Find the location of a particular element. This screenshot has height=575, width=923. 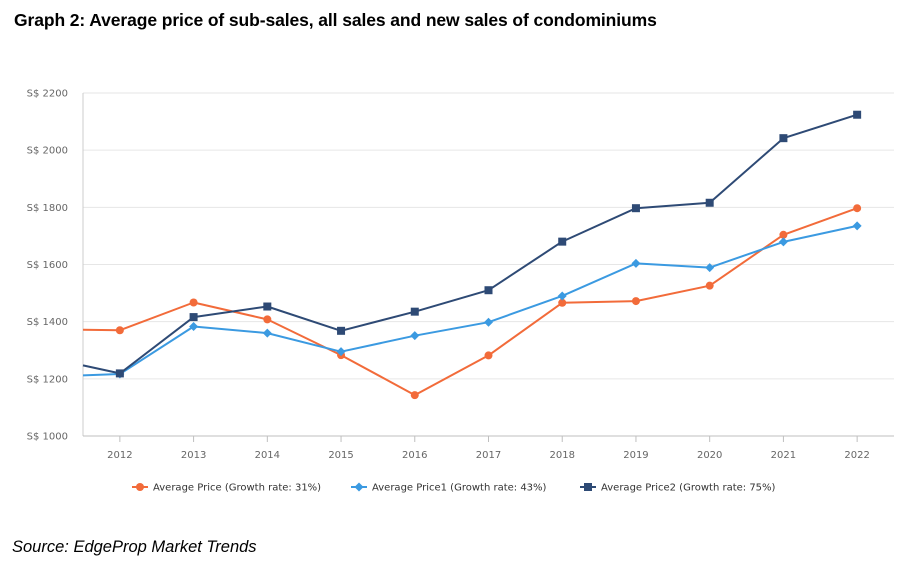

y-tick-label: S$ 2000 is located at coordinates (47, 151).